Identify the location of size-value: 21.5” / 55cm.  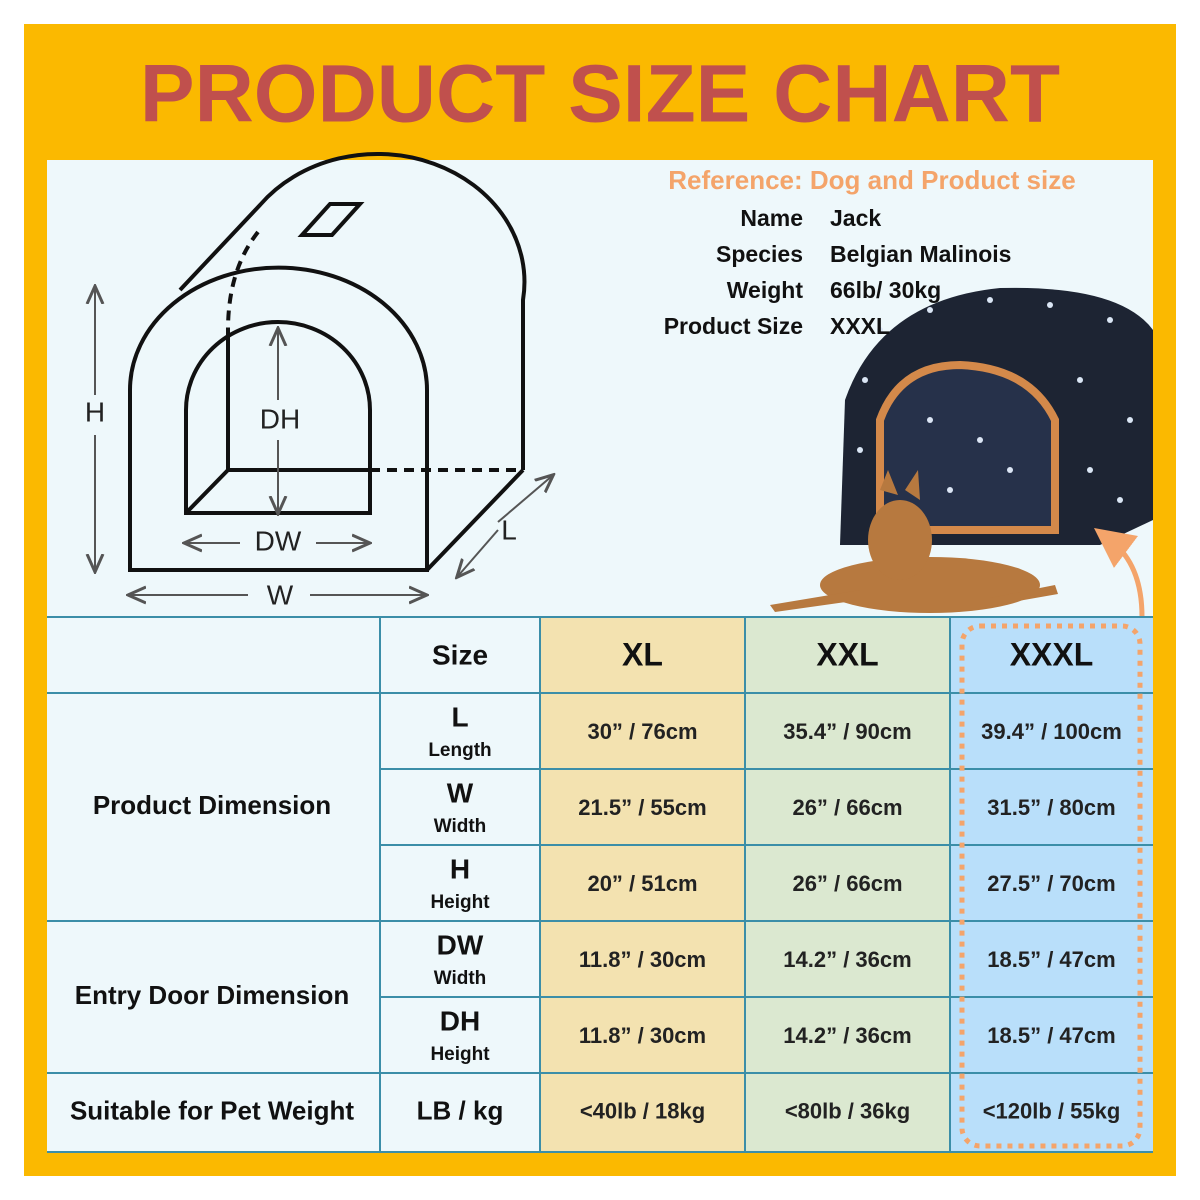
(642, 807).